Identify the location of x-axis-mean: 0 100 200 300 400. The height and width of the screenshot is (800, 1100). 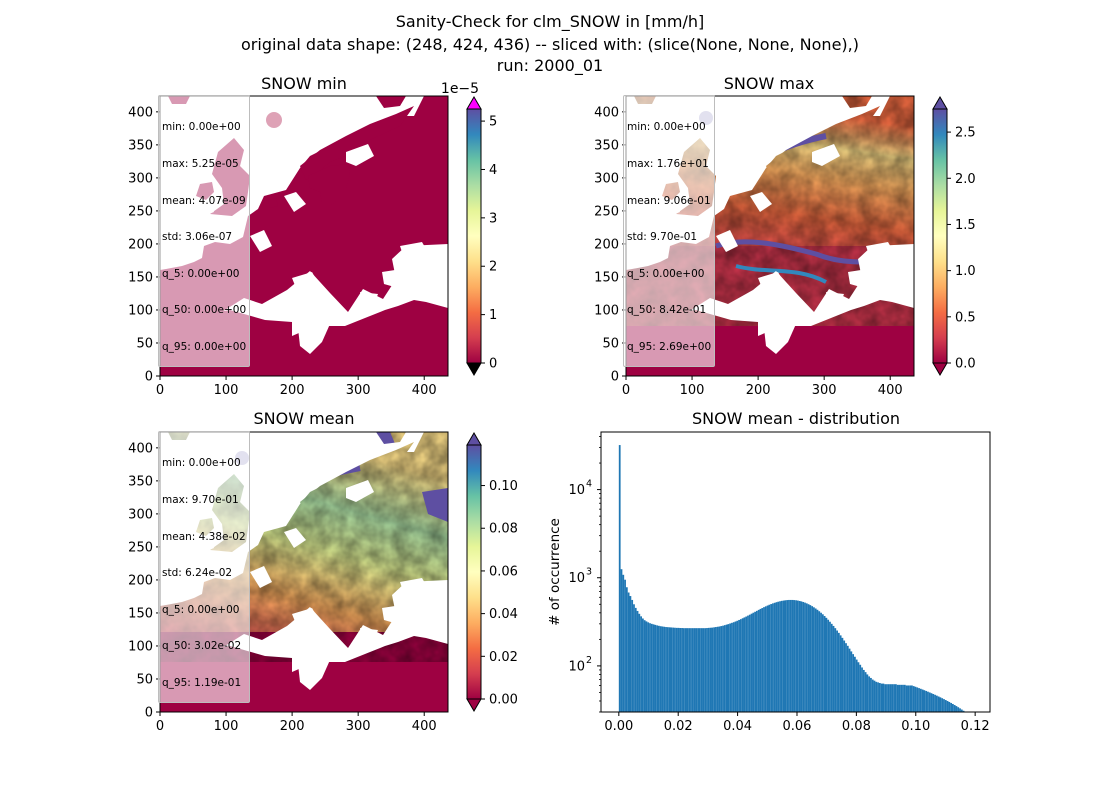
(296, 723).